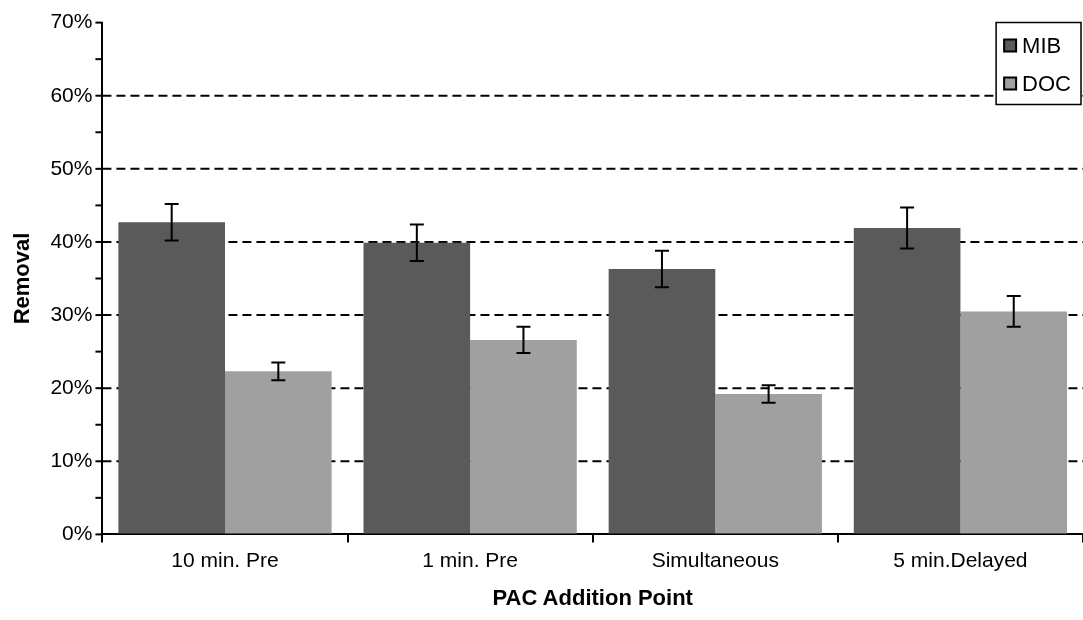  What do you see at coordinates (71, 386) in the screenshot?
I see `y-tick-label: 20%` at bounding box center [71, 386].